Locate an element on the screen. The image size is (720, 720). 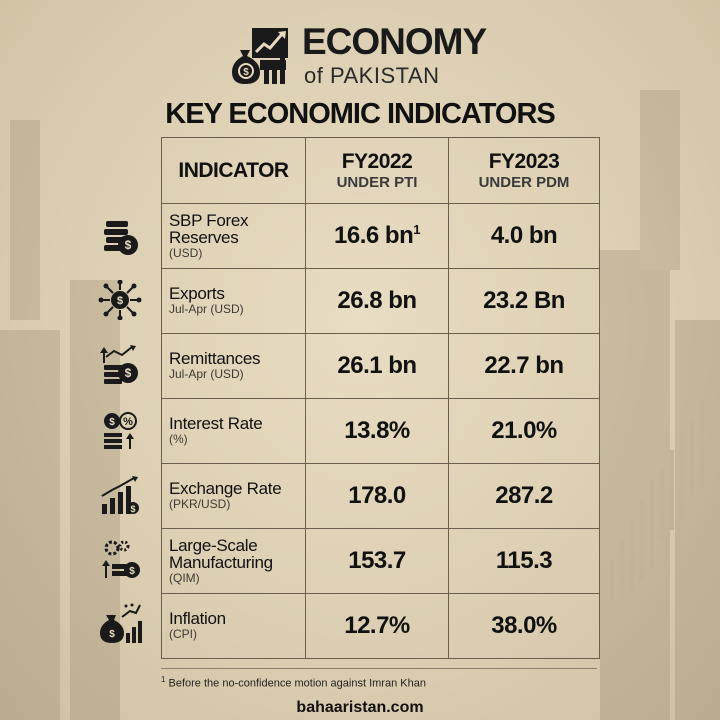
indicator-unit: (%) is located at coordinates (178, 439).